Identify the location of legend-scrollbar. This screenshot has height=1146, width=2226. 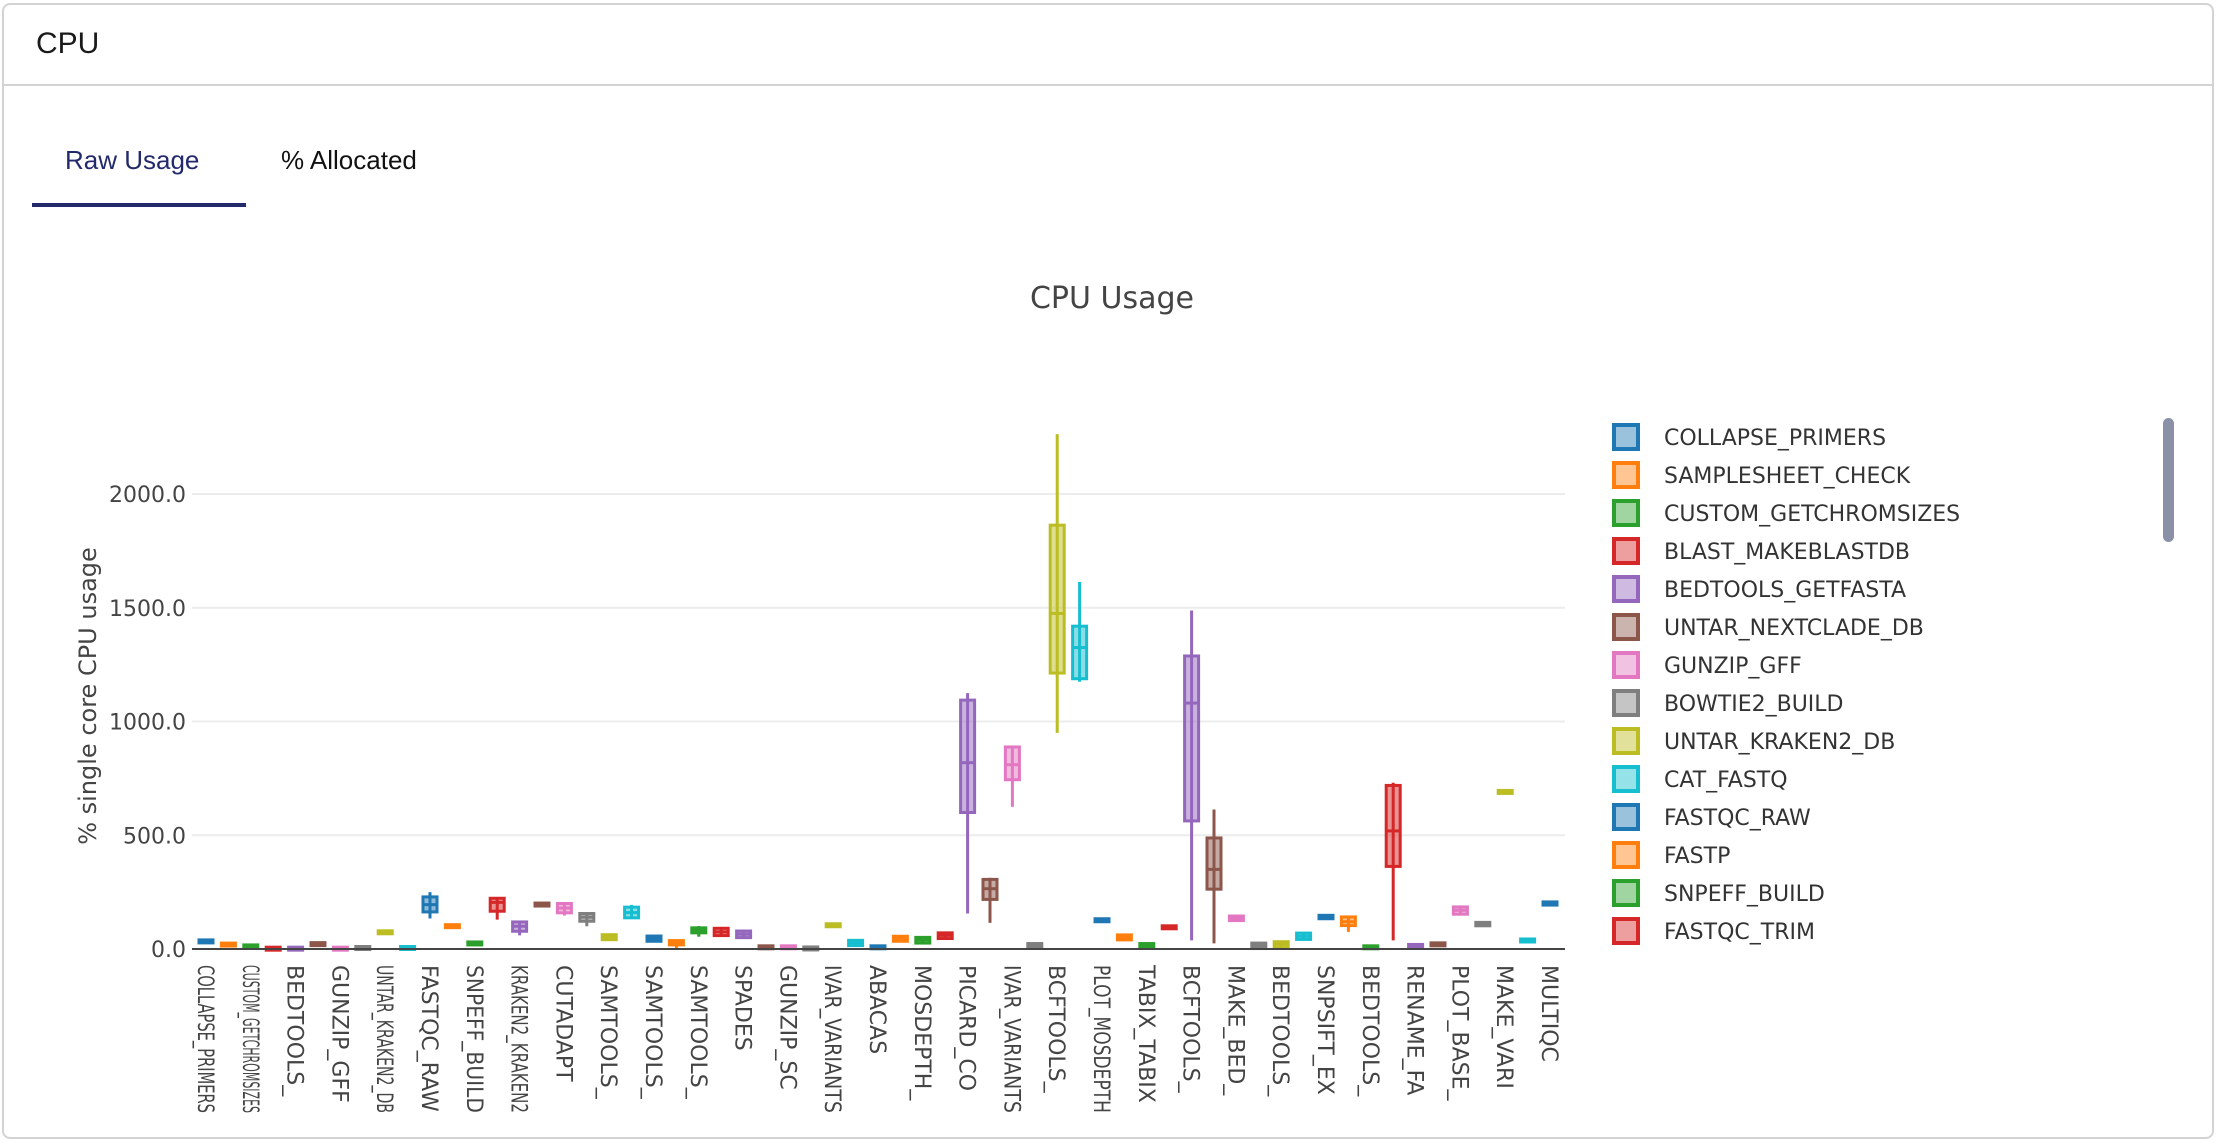
(2168, 480).